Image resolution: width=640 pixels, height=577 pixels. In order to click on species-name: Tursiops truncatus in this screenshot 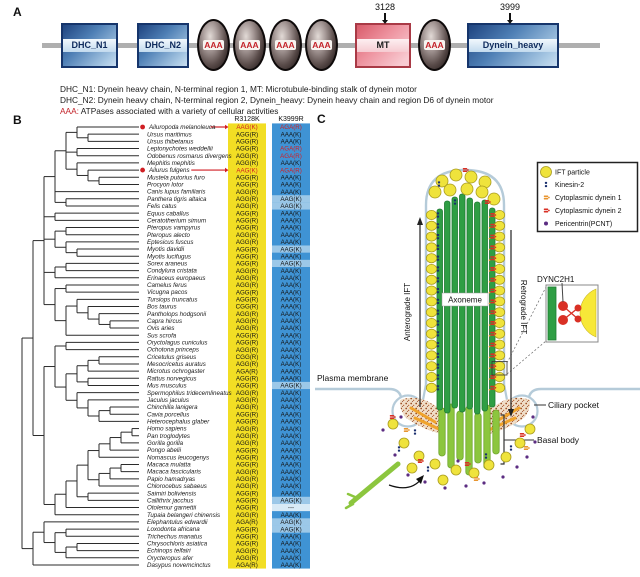, I will do `click(172, 299)`.